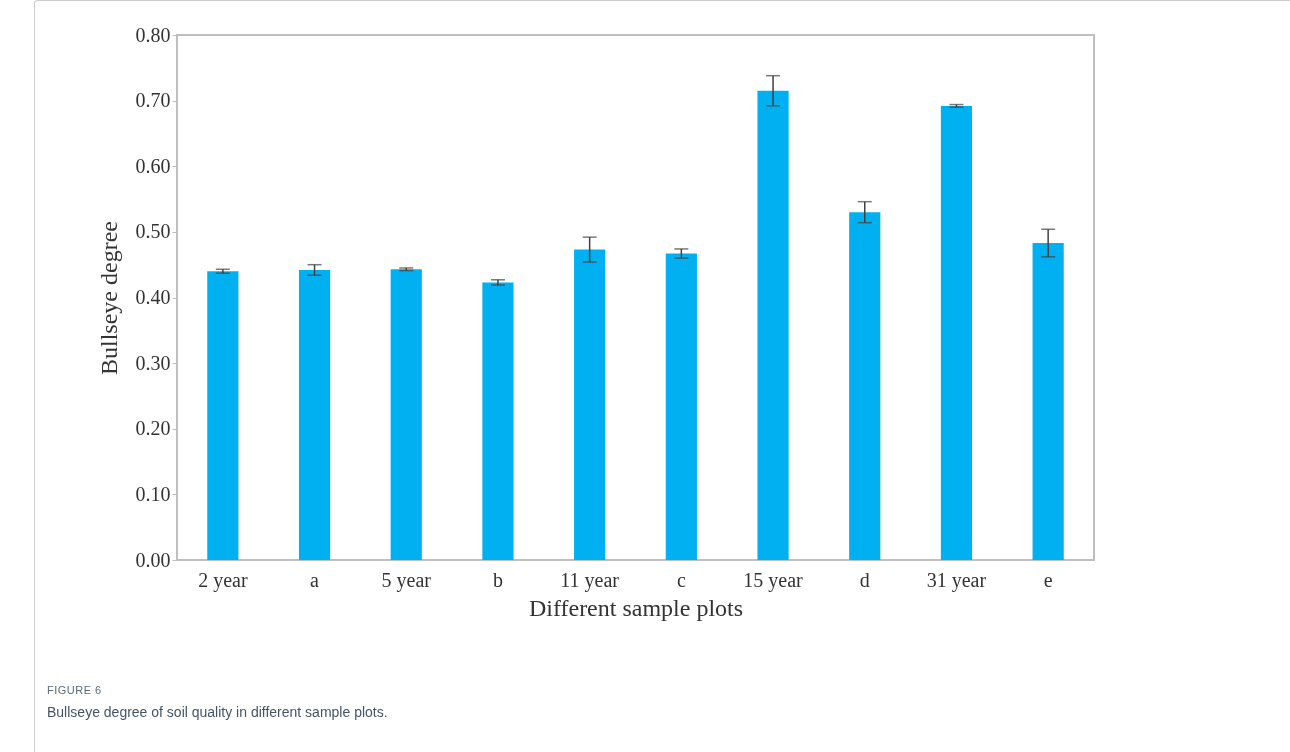 The image size is (1290, 752). Describe the element at coordinates (217, 712) in the screenshot. I see `text: Bullseye degree of soil quality in different sample plots.` at that location.